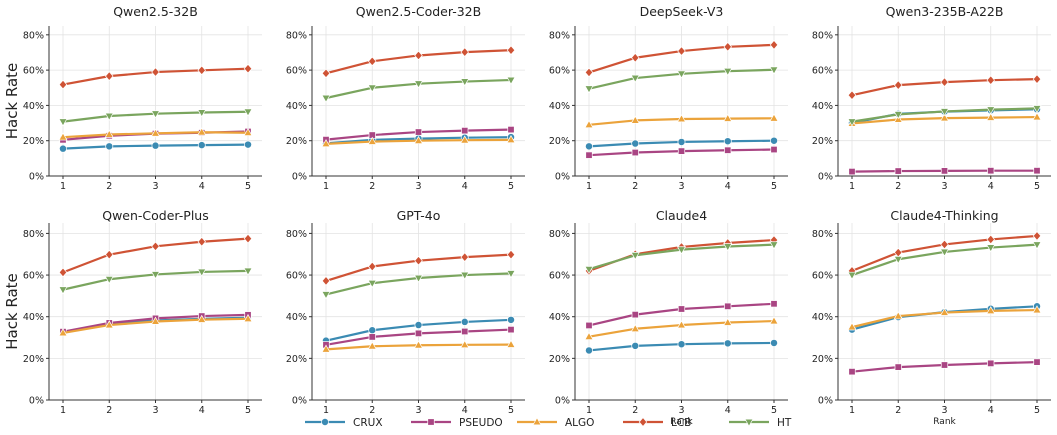  What do you see at coordinates (579, 423) in the screenshot?
I see `legend-label: ALGO` at bounding box center [579, 423].